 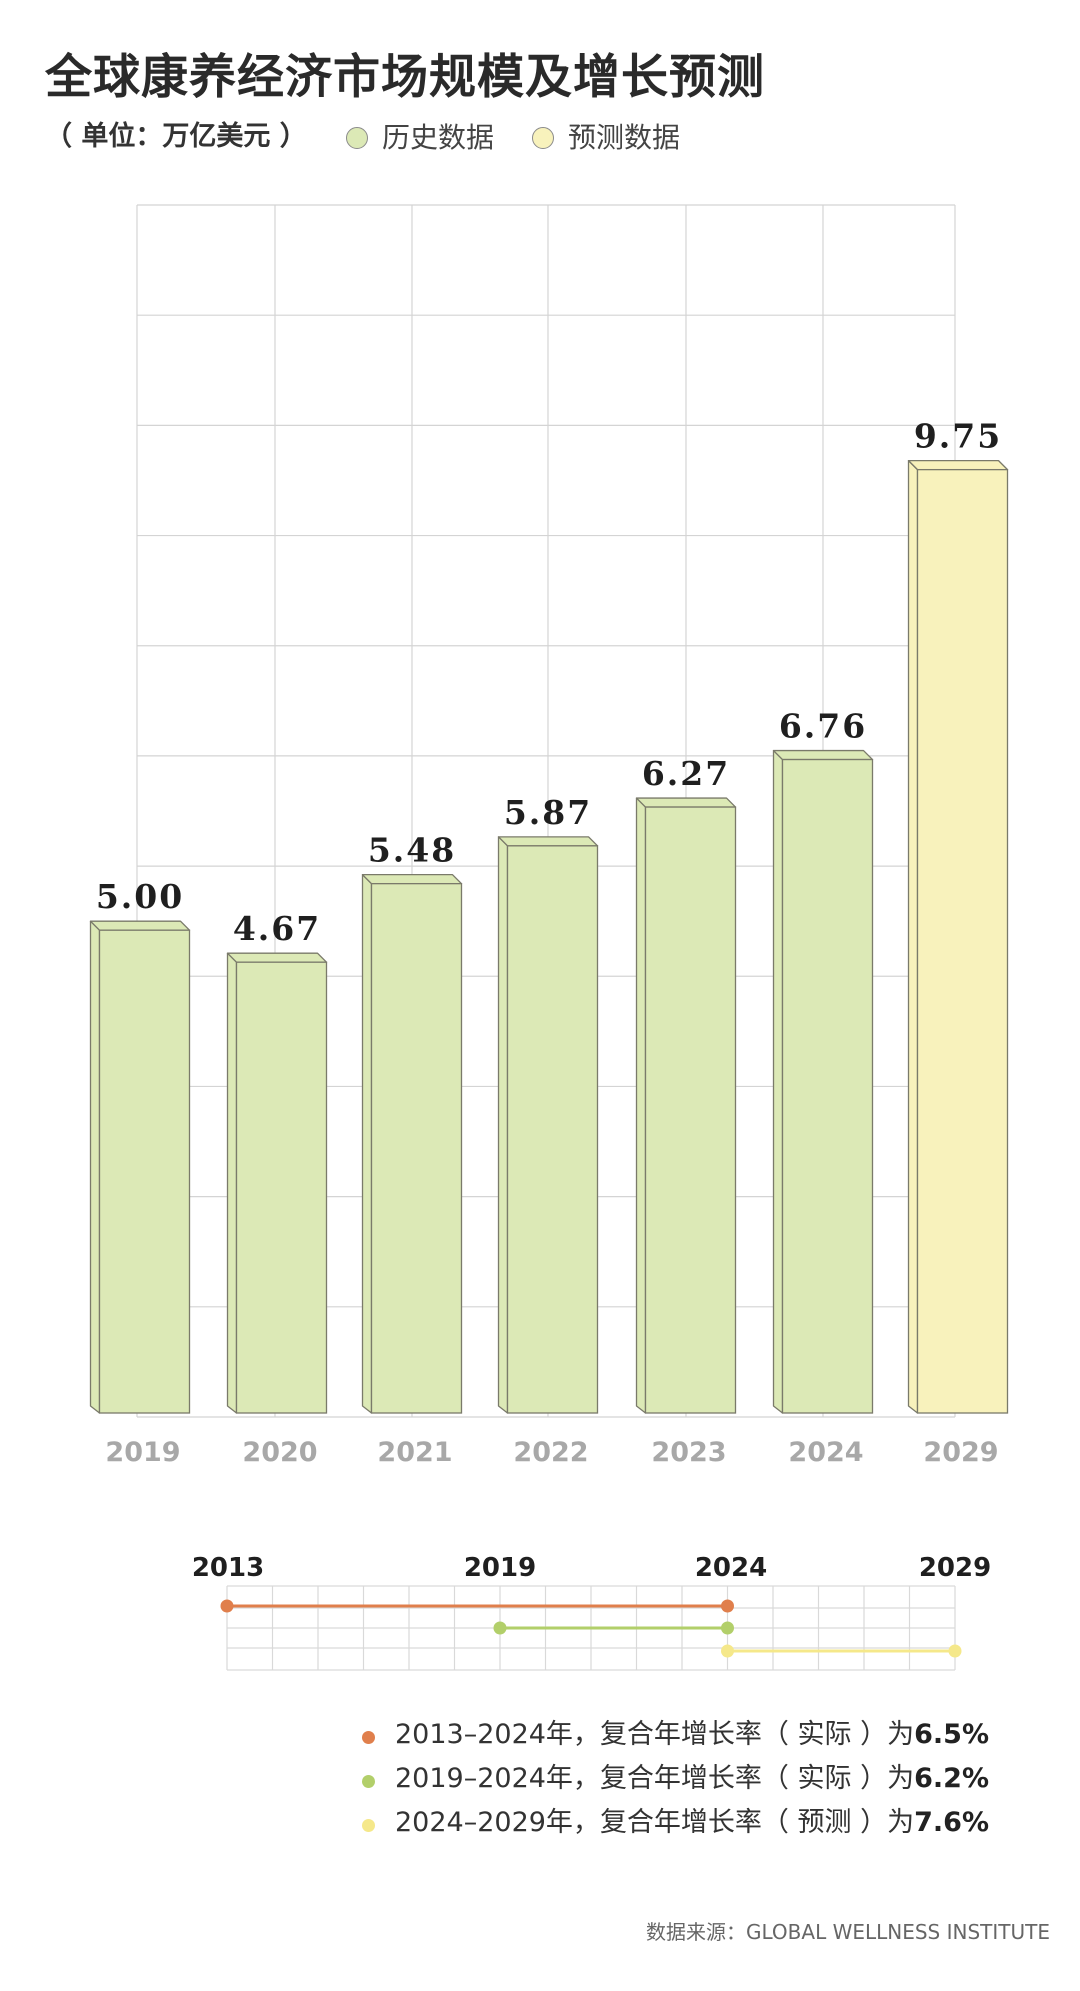 What do you see at coordinates (548, 841) in the screenshot?
I see `bar-top-2022` at bounding box center [548, 841].